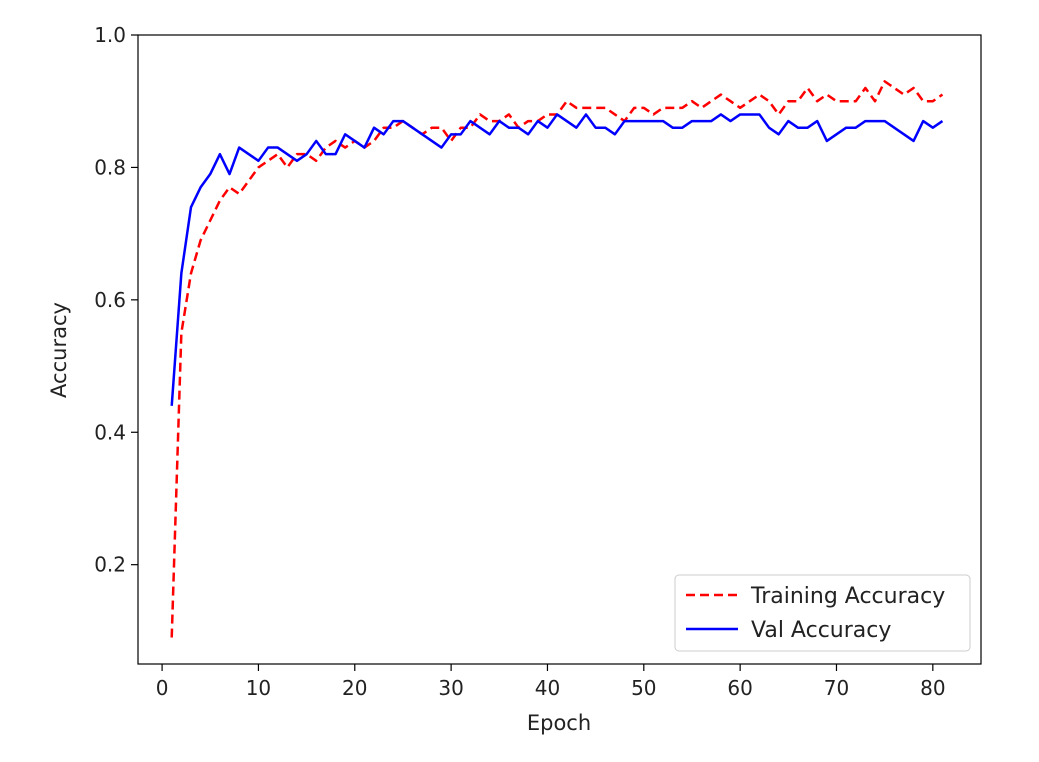 This screenshot has width=1039, height=762. I want to click on y-tick-label: 1.0, so click(110, 35).